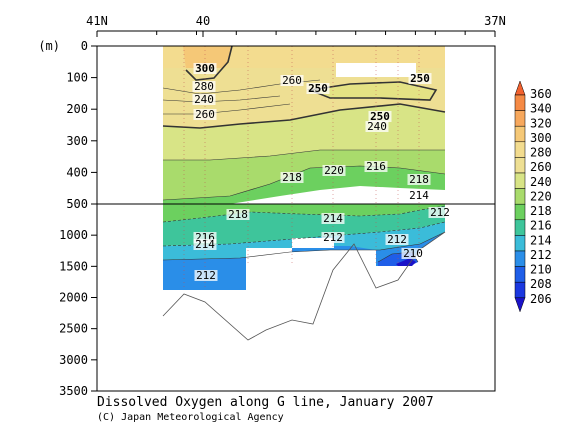 The height and width of the screenshot is (441, 570). Describe the element at coordinates (269, 257) in the screenshot. I see `field-blank-lower-a` at that location.